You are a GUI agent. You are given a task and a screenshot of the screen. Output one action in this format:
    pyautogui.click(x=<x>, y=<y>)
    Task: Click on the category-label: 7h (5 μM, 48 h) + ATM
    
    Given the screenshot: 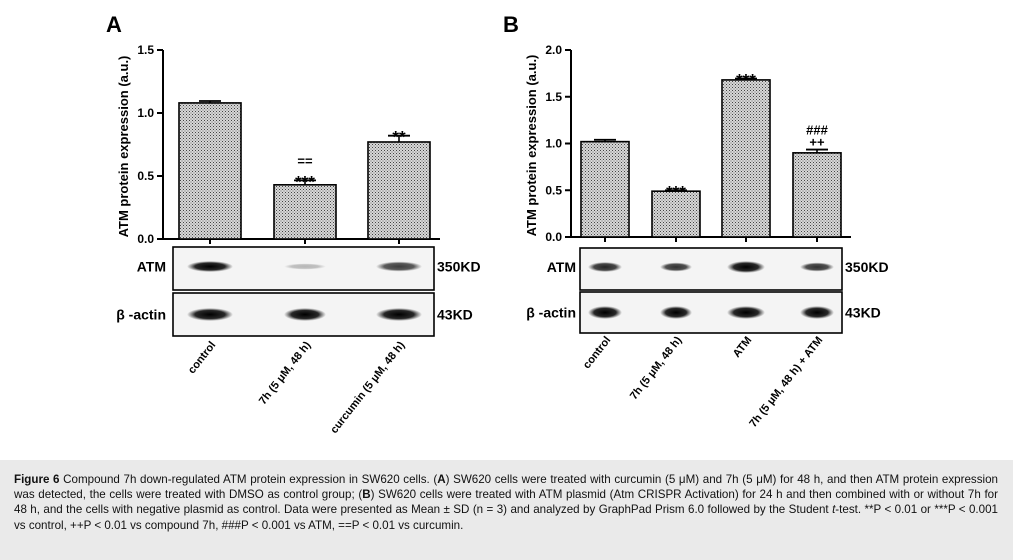 What is the action you would take?
    pyautogui.click(x=786, y=381)
    